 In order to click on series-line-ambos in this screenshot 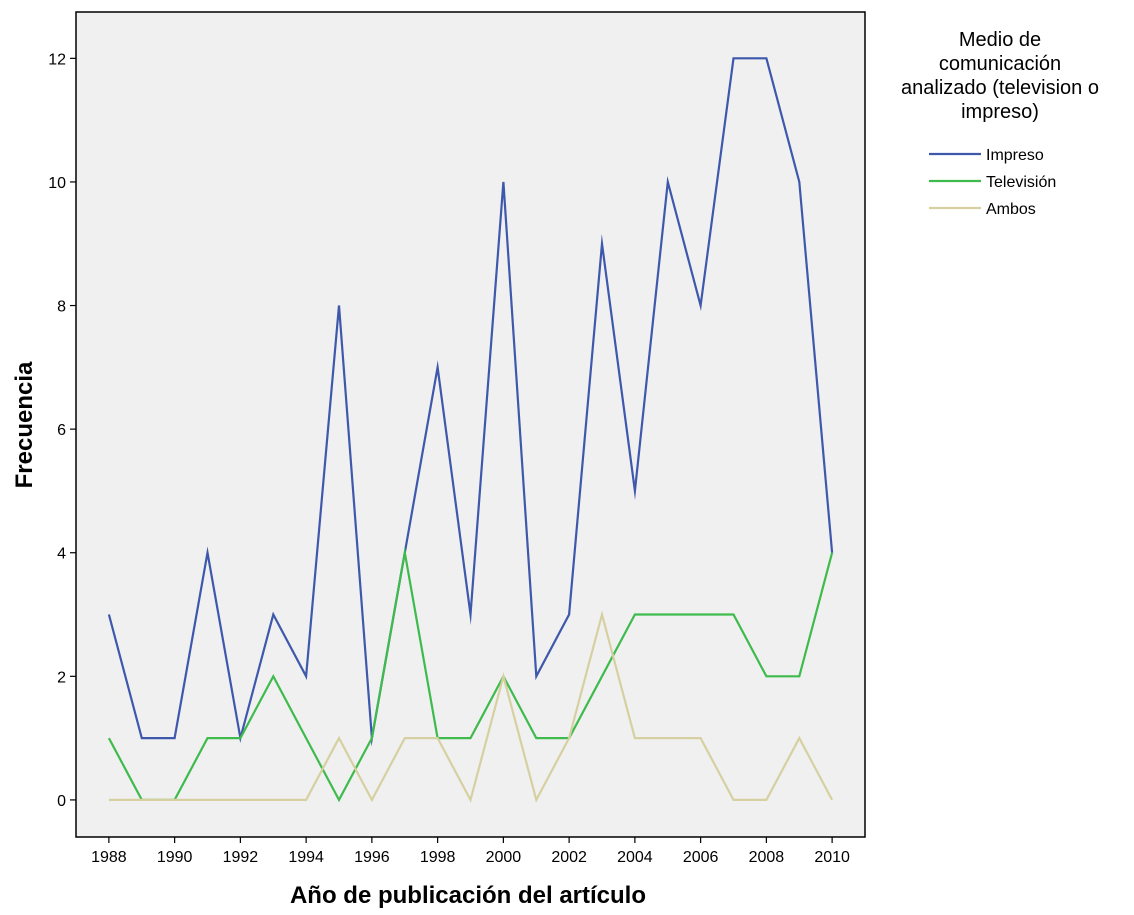, I will do `click(471, 706)`.